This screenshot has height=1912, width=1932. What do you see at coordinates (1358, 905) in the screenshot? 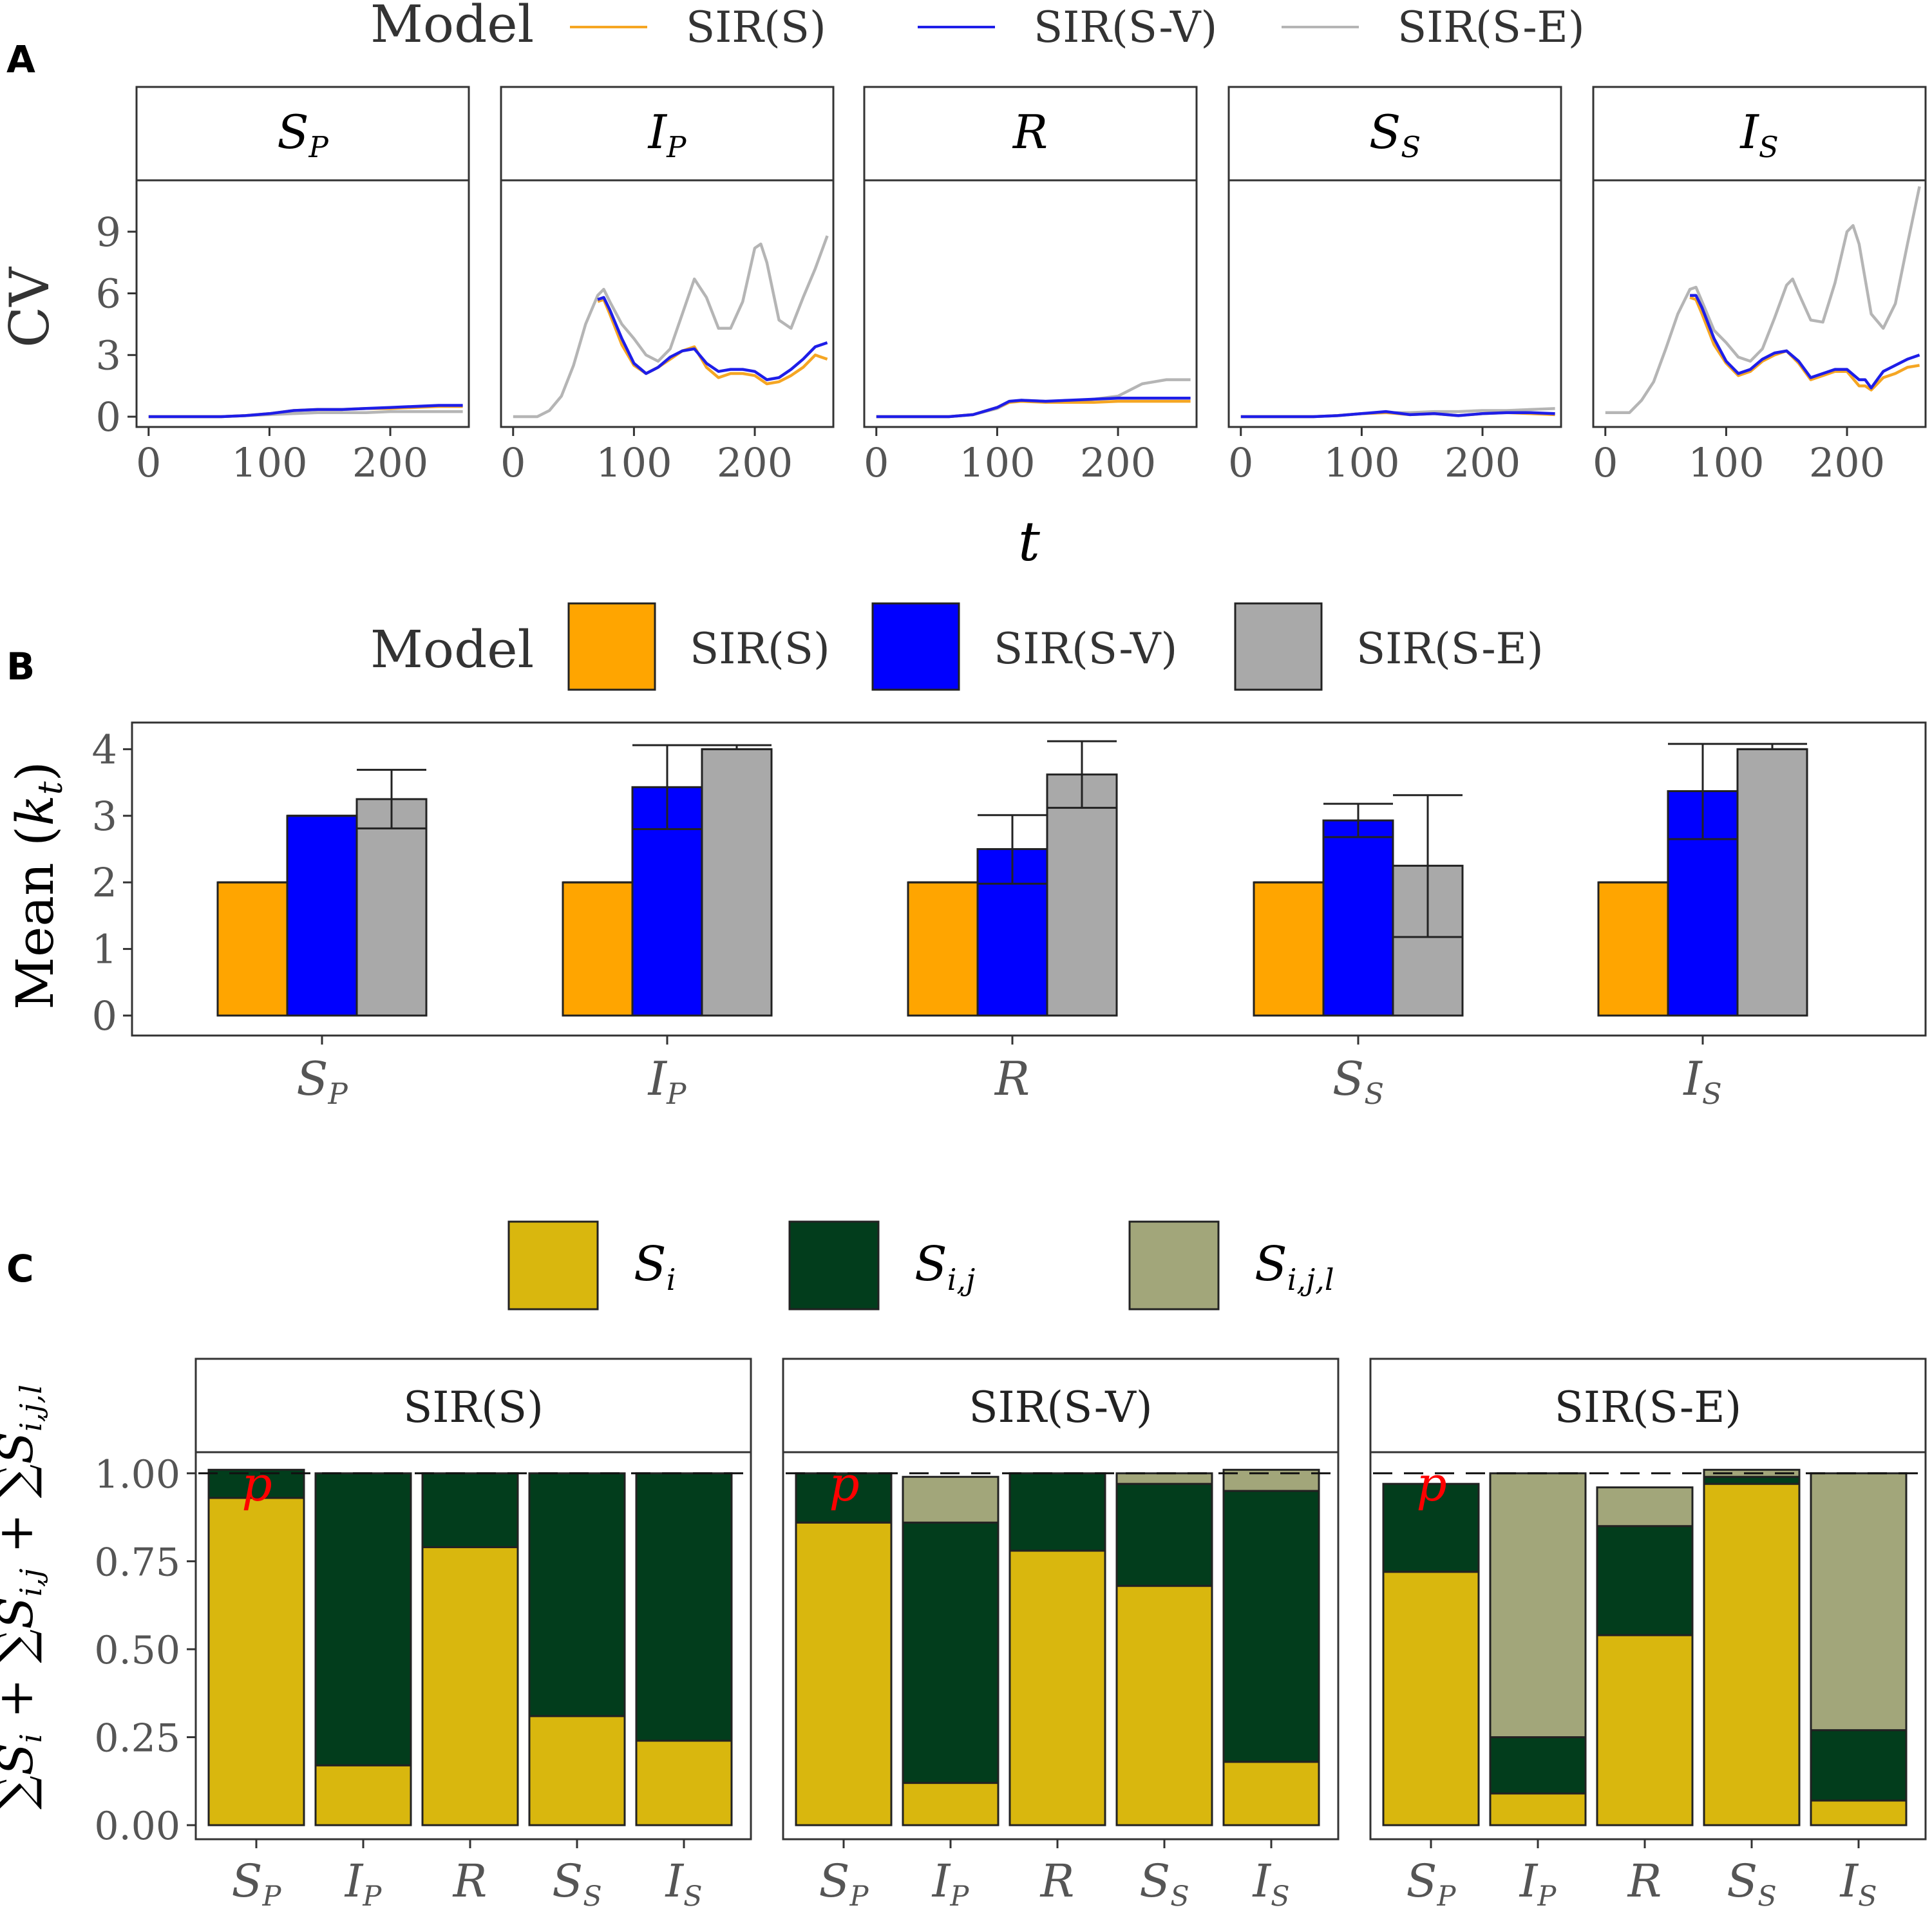
I see `bar-group-b-SS` at bounding box center [1358, 905].